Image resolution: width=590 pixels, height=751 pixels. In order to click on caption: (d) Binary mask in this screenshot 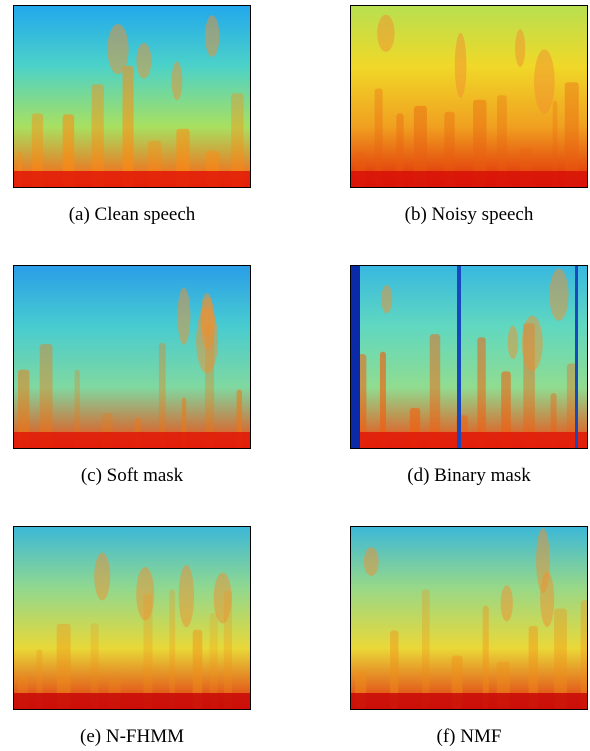, I will do `click(469, 475)`.